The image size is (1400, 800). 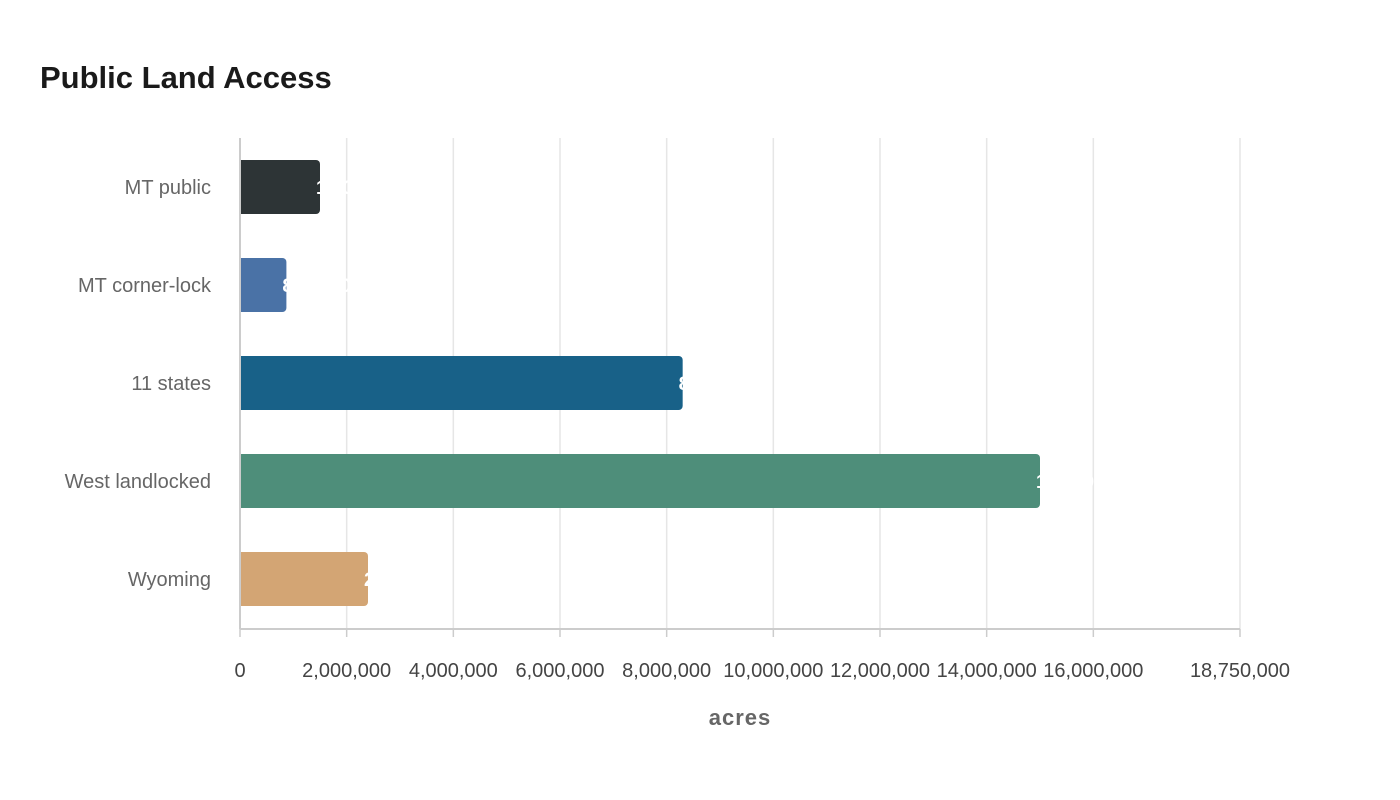 I want to click on x-tick-label: 4,000,000, so click(x=453, y=671).